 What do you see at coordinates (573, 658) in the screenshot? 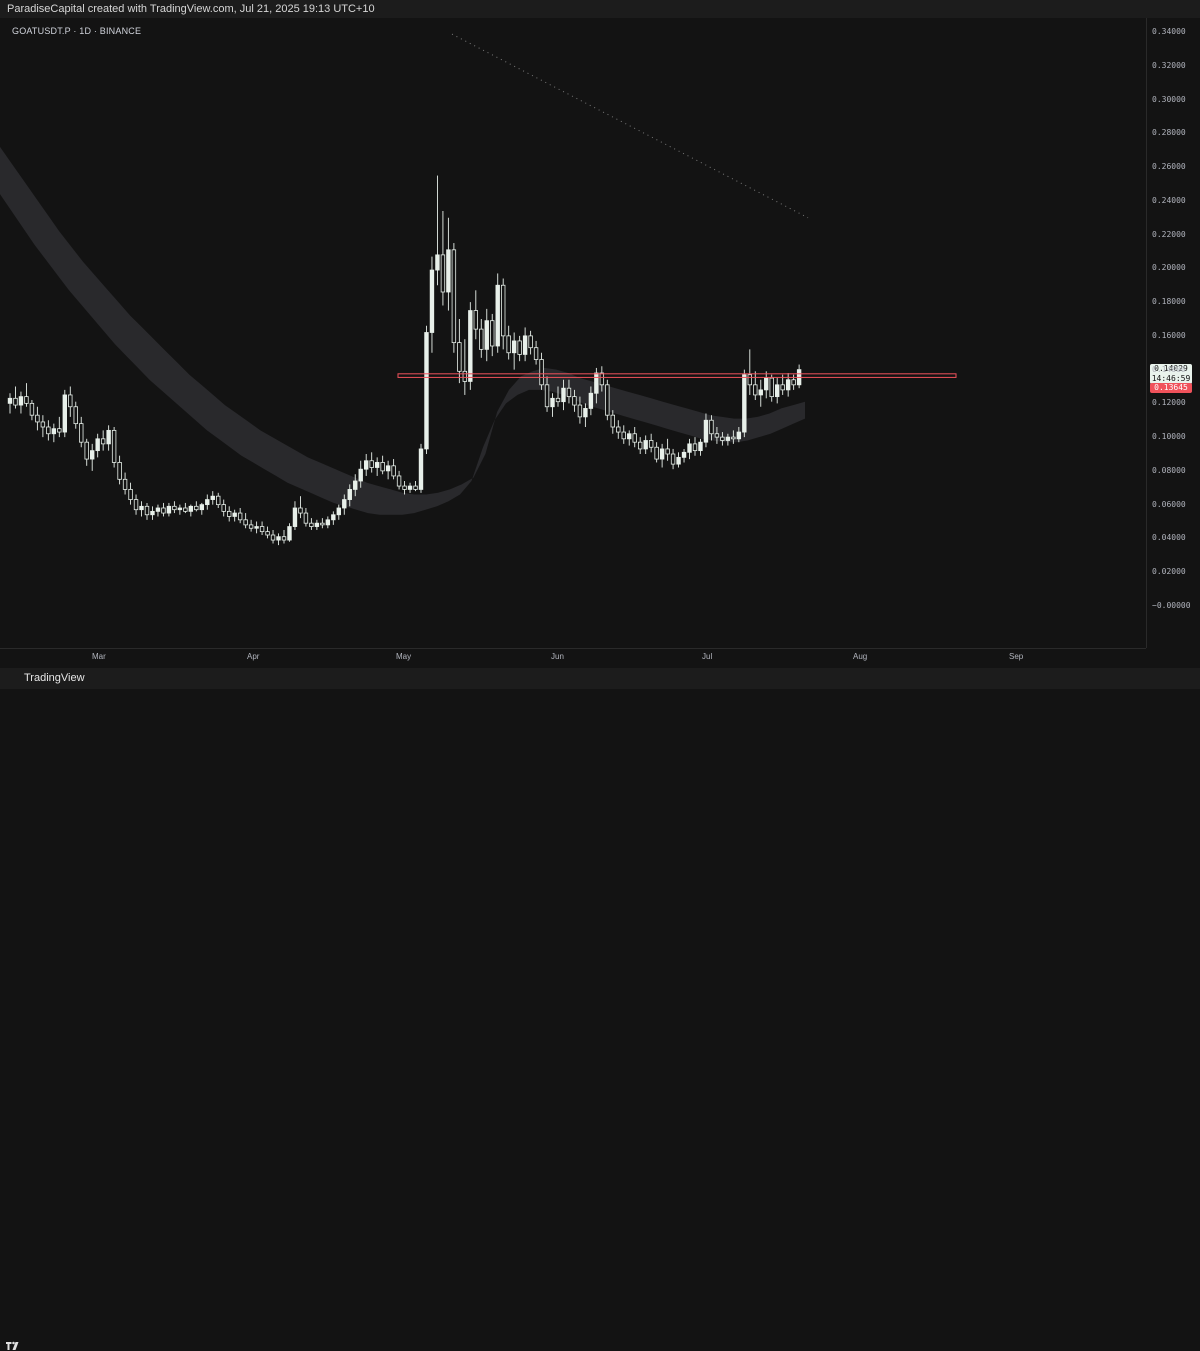
I see `time-axis` at bounding box center [573, 658].